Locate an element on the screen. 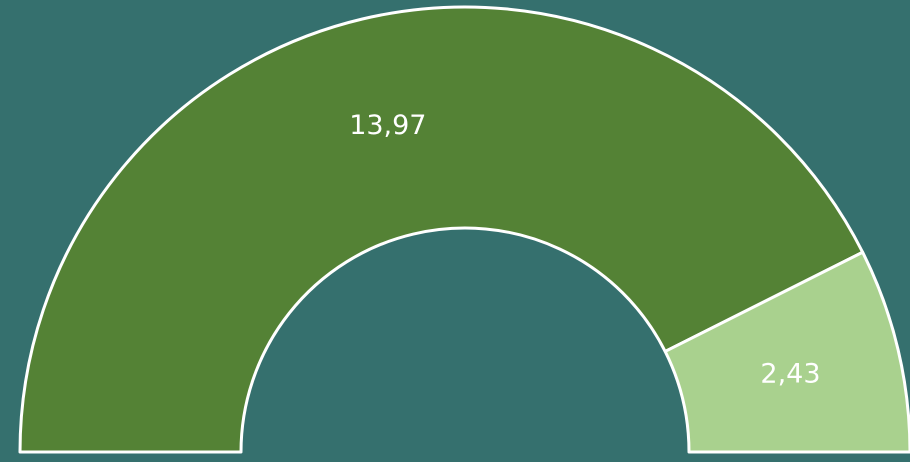 This screenshot has width=910, height=462. data-label: 13,97 is located at coordinates (387, 125).